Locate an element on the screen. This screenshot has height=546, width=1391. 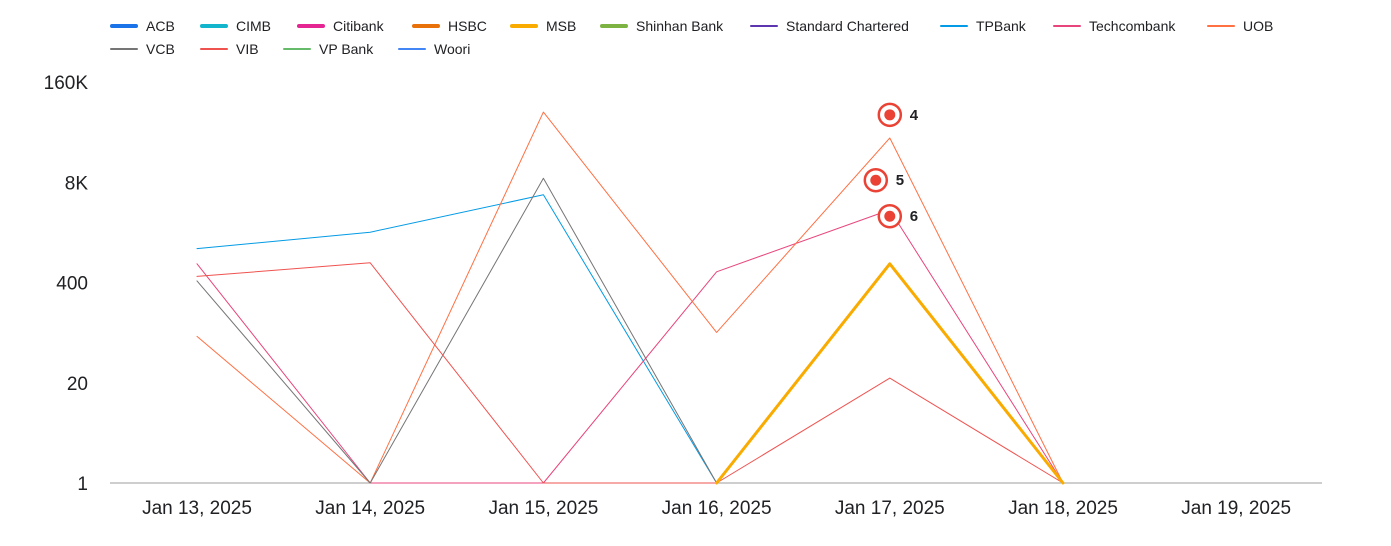
annotation-marker-4: 4 is located at coordinates (898, 115).